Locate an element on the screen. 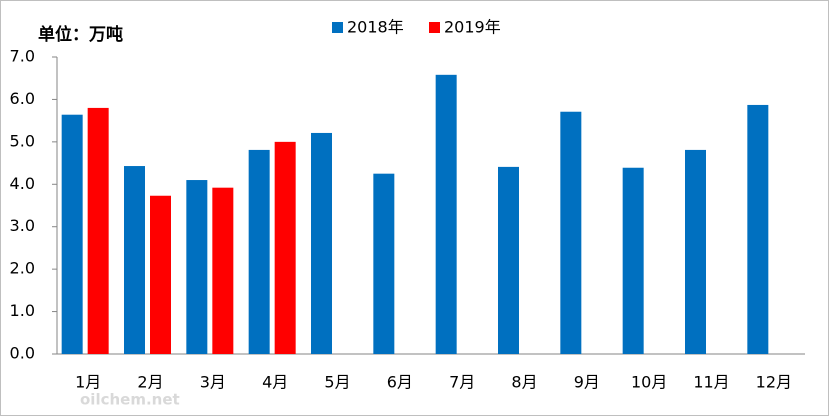  x-tick-label: 6月 is located at coordinates (400, 382).